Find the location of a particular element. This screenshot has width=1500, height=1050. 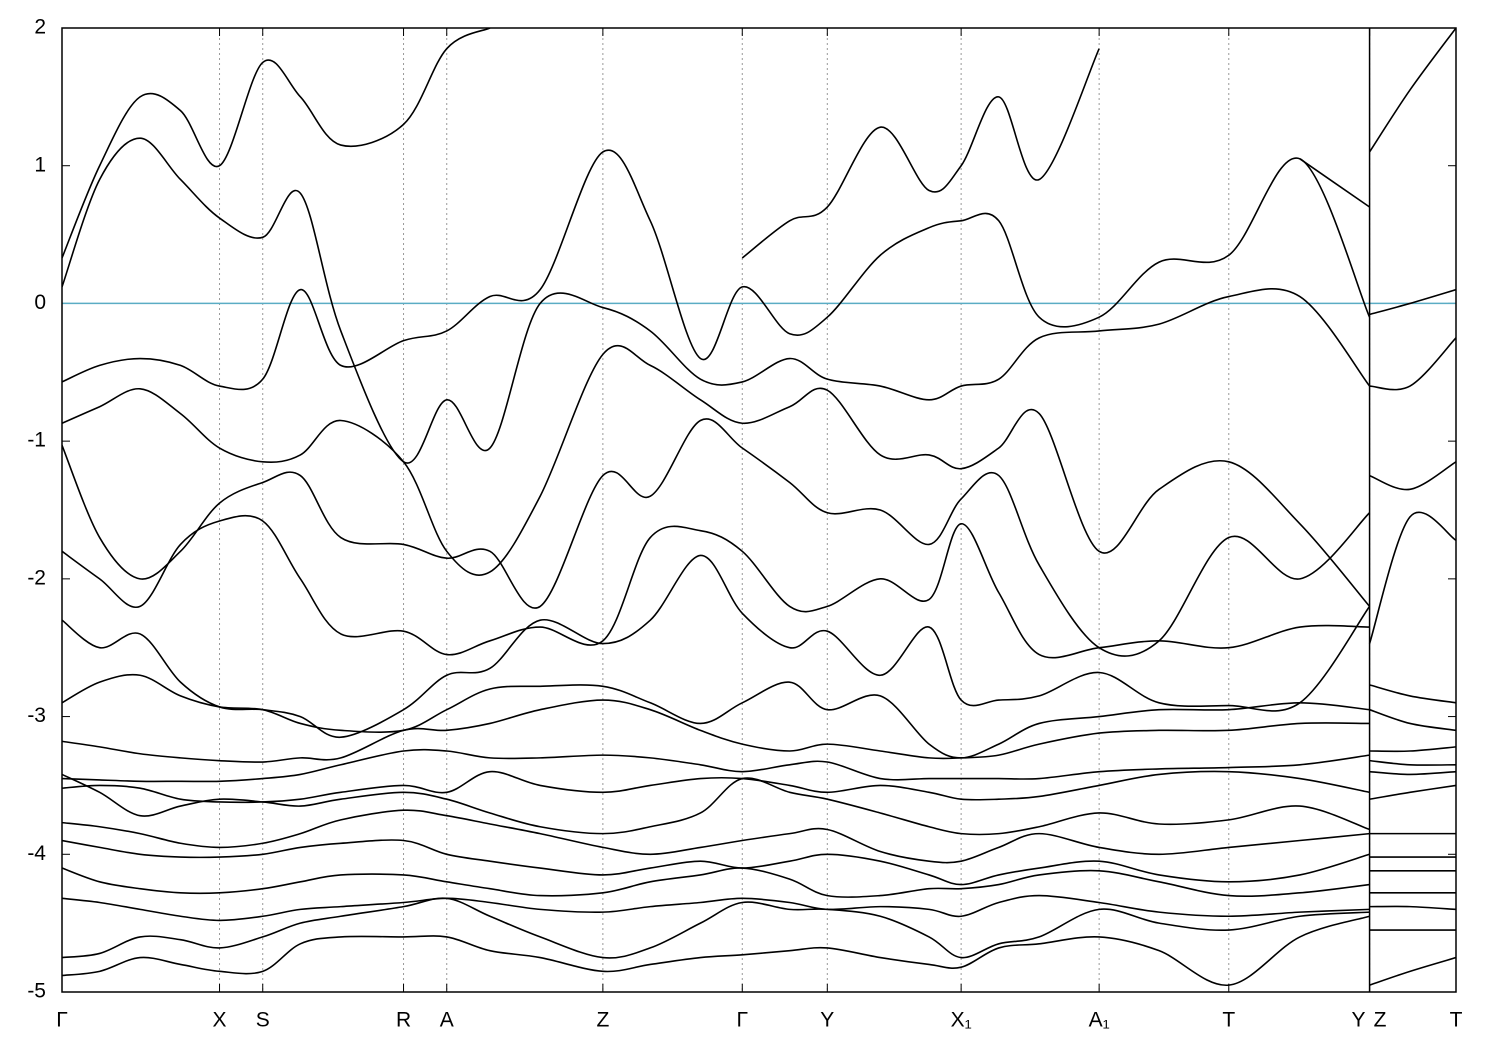

y-tick-label: -1 is located at coordinates (36, 440).